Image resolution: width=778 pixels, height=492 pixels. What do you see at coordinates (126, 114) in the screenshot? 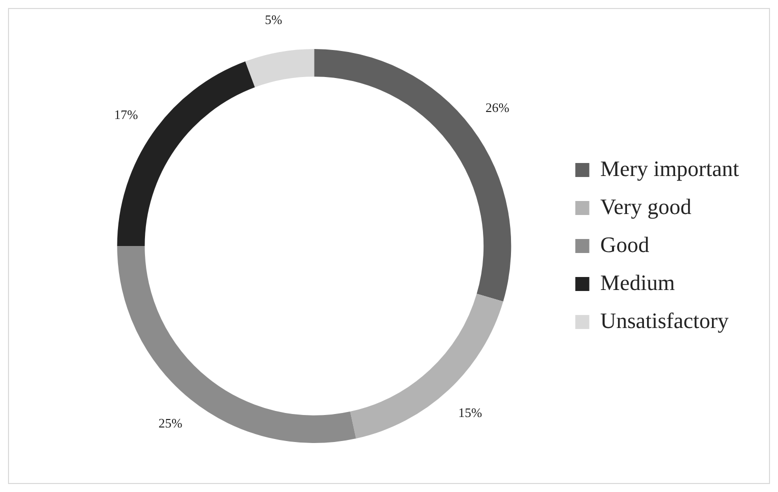
I see `data-label: 17%` at bounding box center [126, 114].